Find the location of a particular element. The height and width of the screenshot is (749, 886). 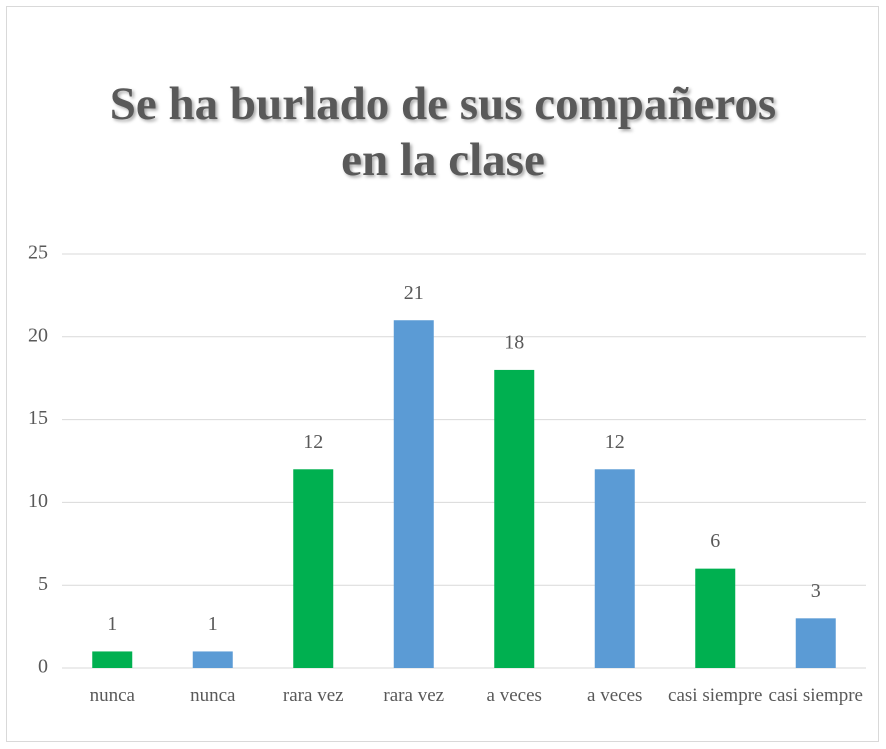

y-tick-label: 5 is located at coordinates (43, 584).